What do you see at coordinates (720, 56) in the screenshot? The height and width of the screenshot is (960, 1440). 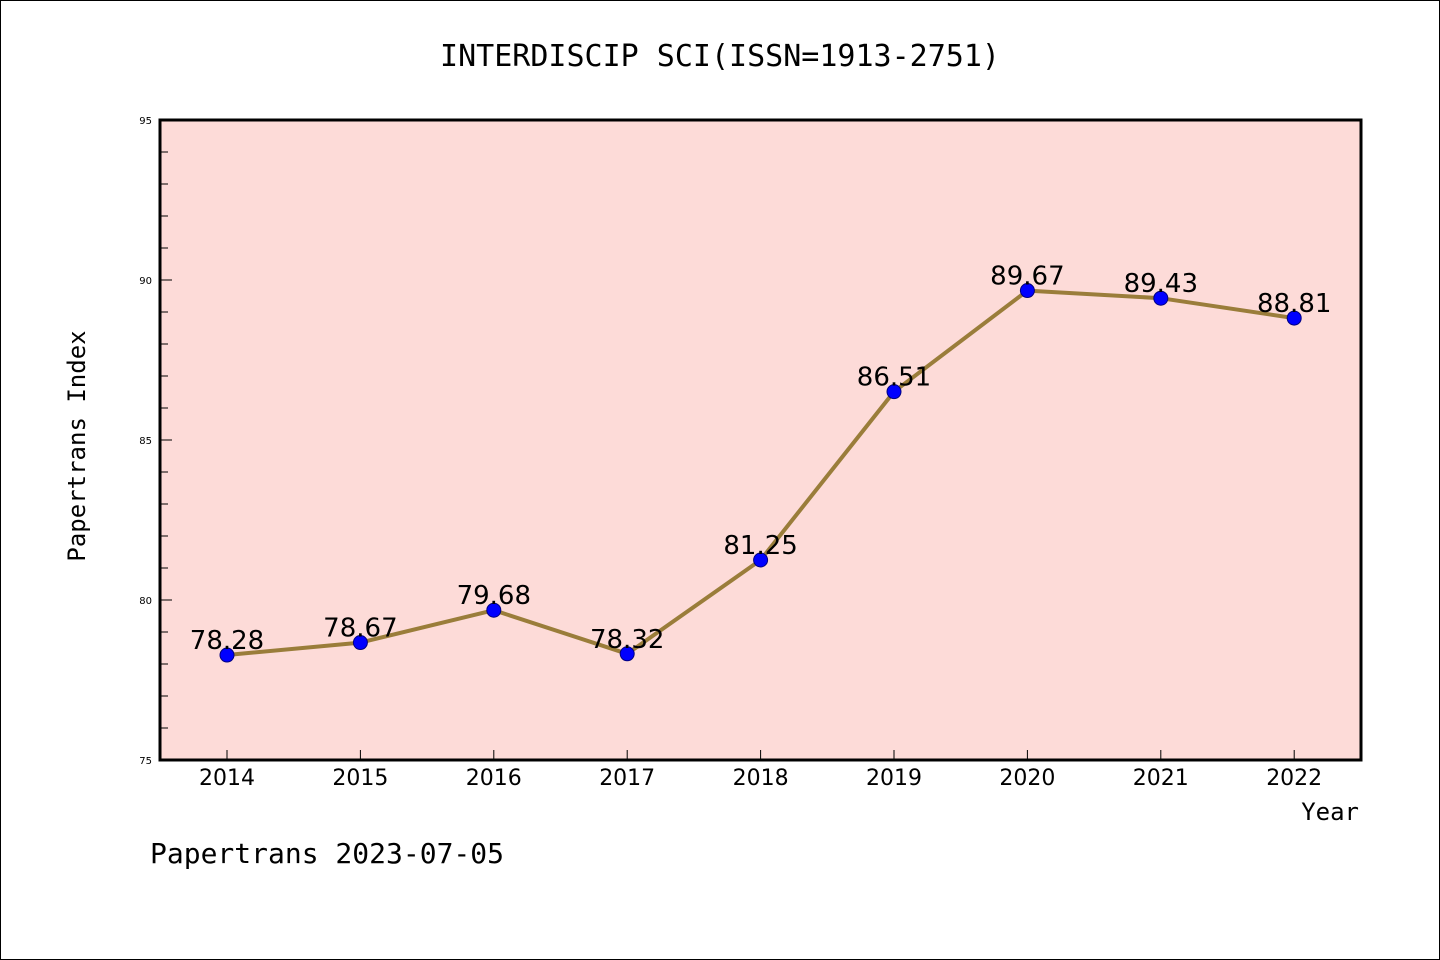 I see `chart-title: INTERDISCIP SCI(ISSN=1913-2751)` at bounding box center [720, 56].